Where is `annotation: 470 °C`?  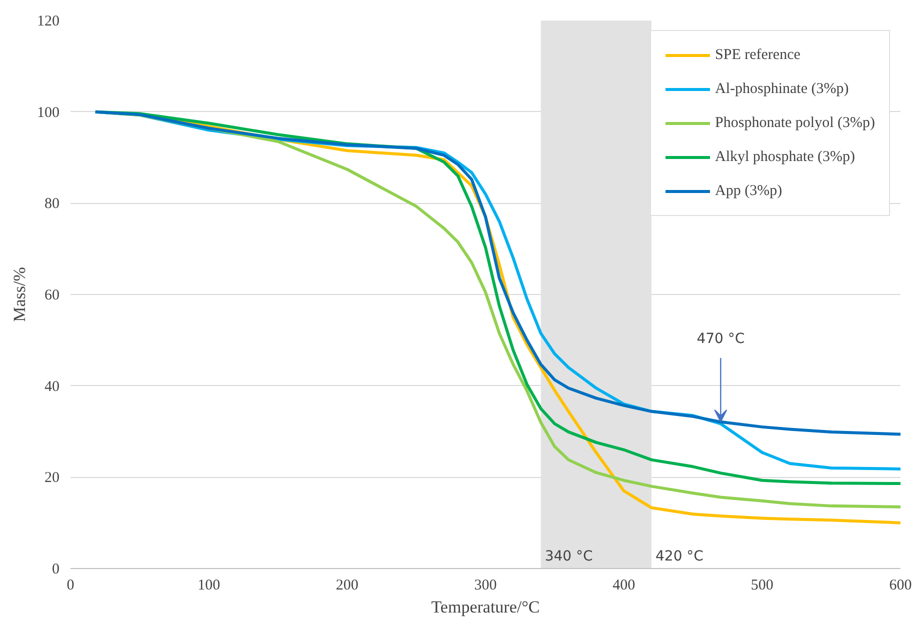
annotation: 470 °C is located at coordinates (720, 338).